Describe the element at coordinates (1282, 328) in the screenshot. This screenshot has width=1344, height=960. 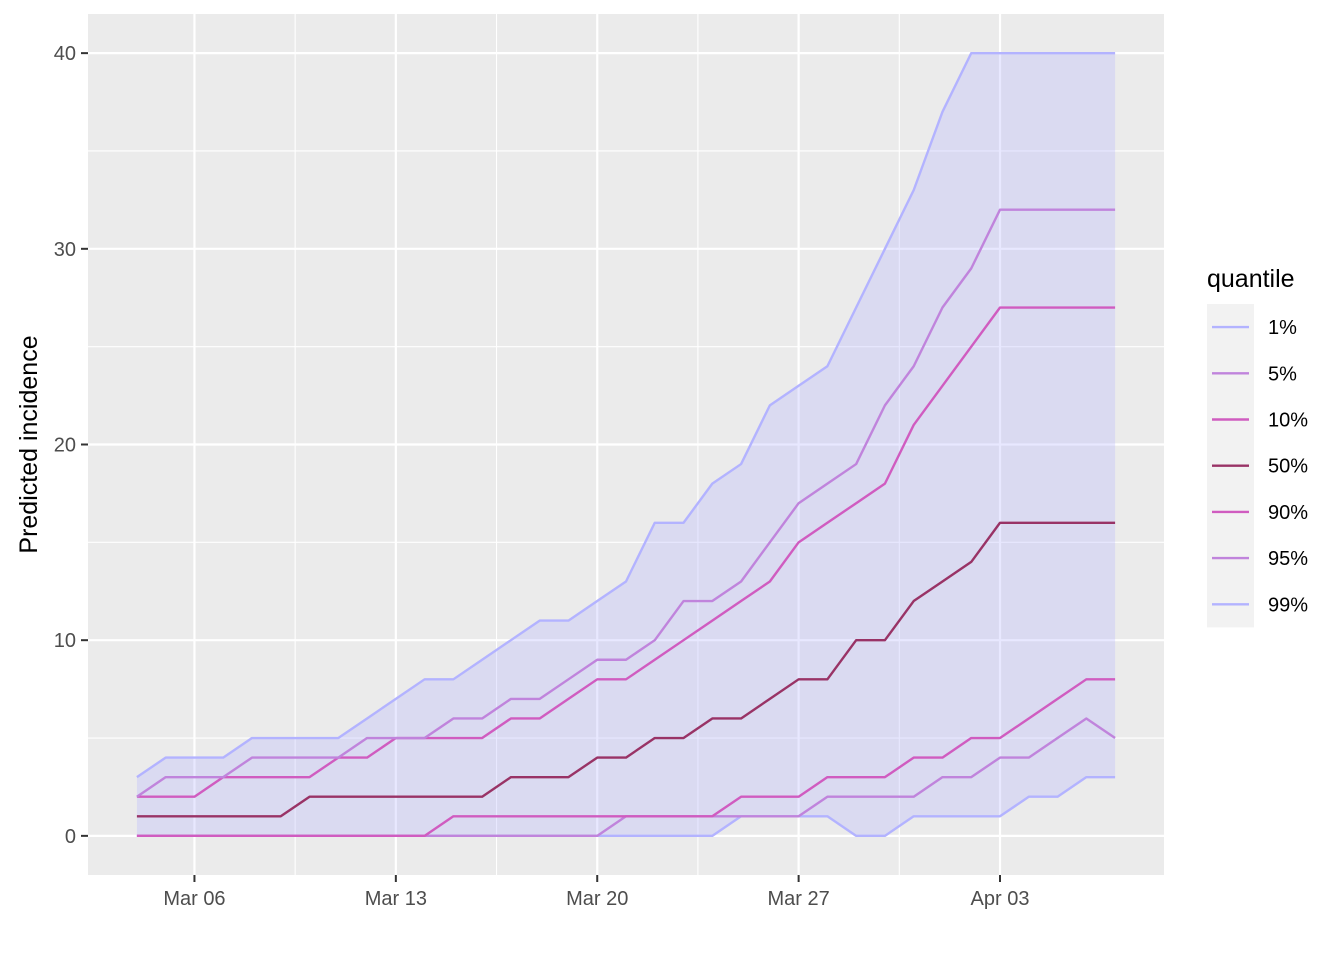
I see `legend-label: 1%` at that location.